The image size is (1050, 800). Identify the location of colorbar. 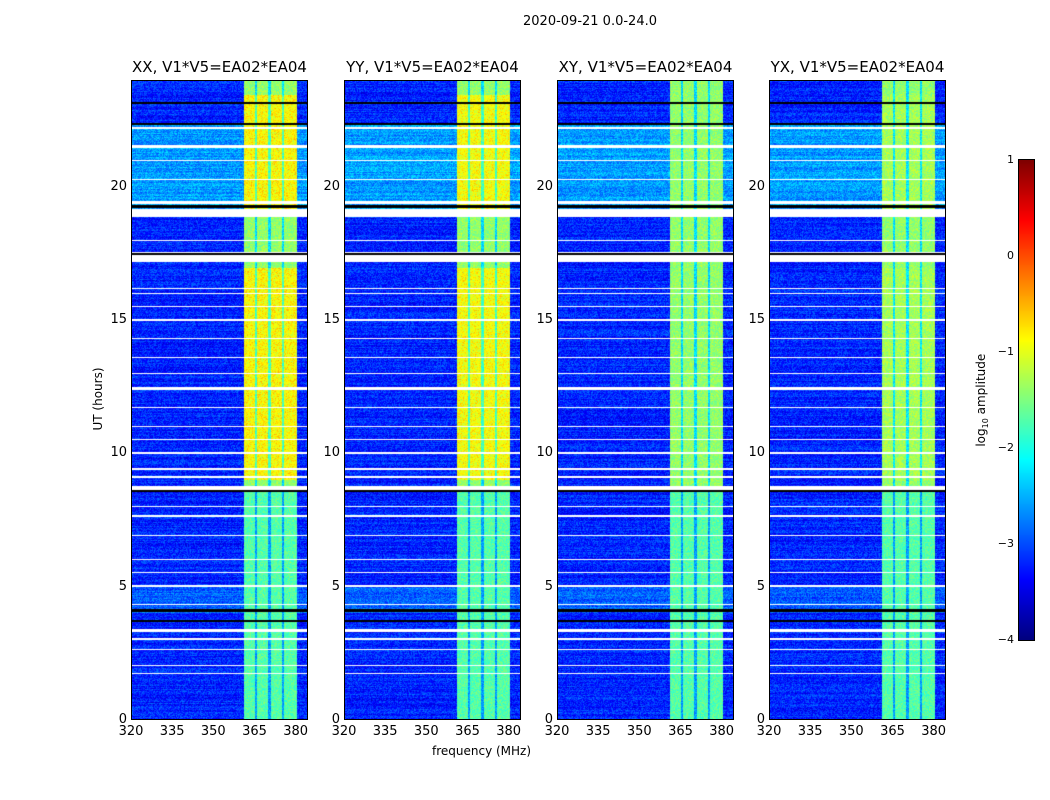
(1026, 400).